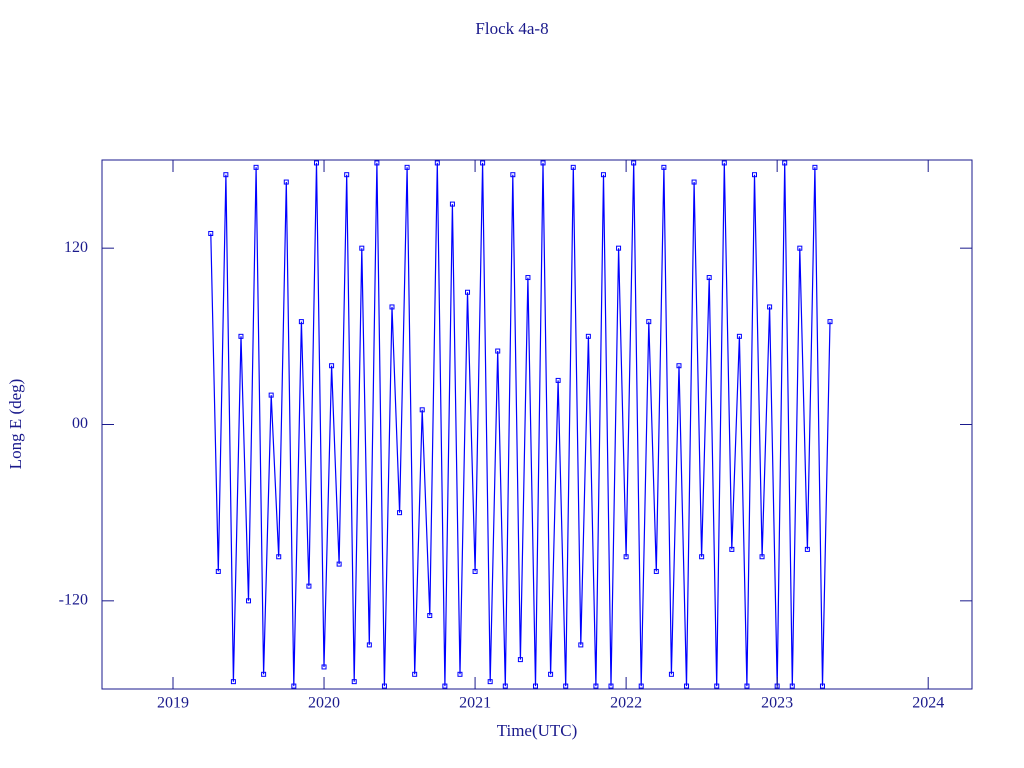 The image size is (1024, 768). I want to click on x-tick-label: 2021, so click(475, 703).